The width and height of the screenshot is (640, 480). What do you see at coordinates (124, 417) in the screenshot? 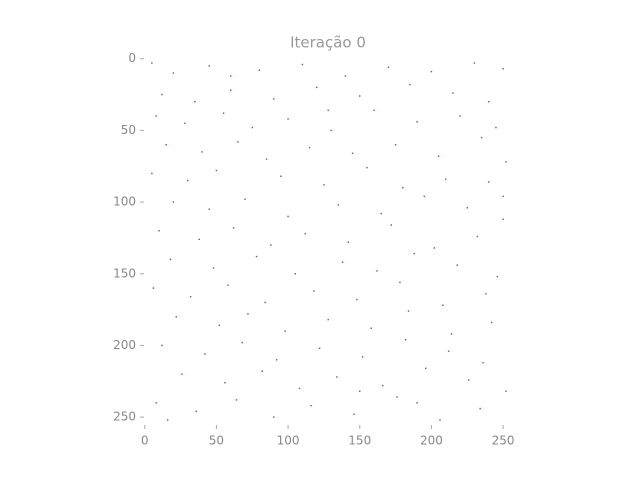
I see `y-tick-label: 250` at bounding box center [124, 417].